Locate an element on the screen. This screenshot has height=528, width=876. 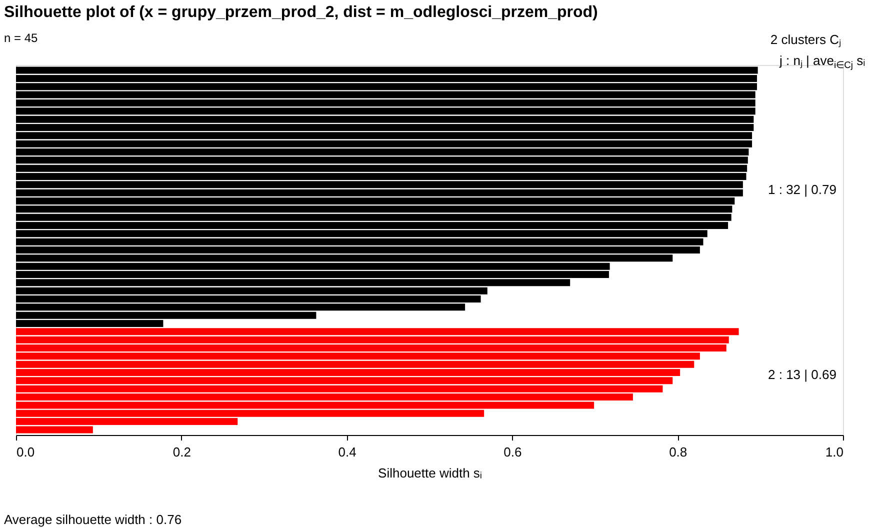
x-tick-label: 0.2 is located at coordinates (181, 452).